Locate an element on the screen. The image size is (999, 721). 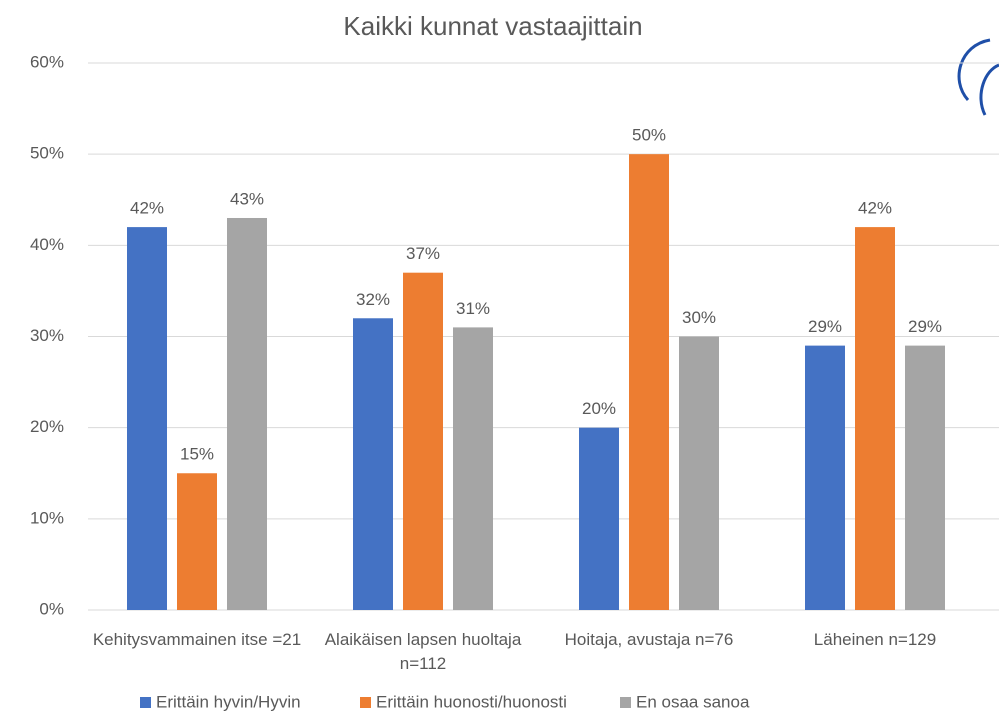
x-tick-label: Läheinen n=129 is located at coordinates (875, 639).